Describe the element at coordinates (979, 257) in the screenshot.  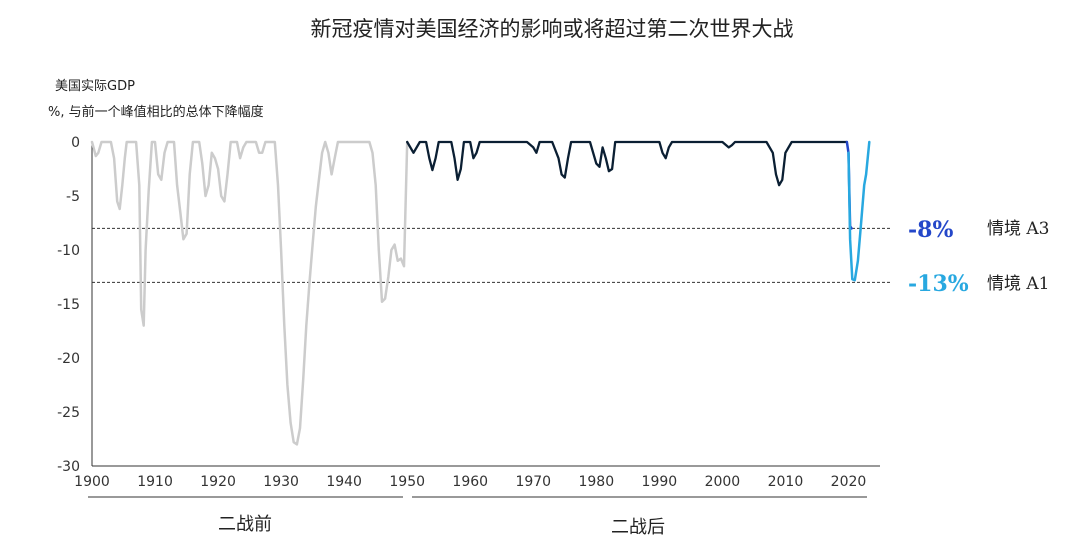
I see `scenario-annotations: -8% 情境 A3 -13% 情境 A1` at that location.